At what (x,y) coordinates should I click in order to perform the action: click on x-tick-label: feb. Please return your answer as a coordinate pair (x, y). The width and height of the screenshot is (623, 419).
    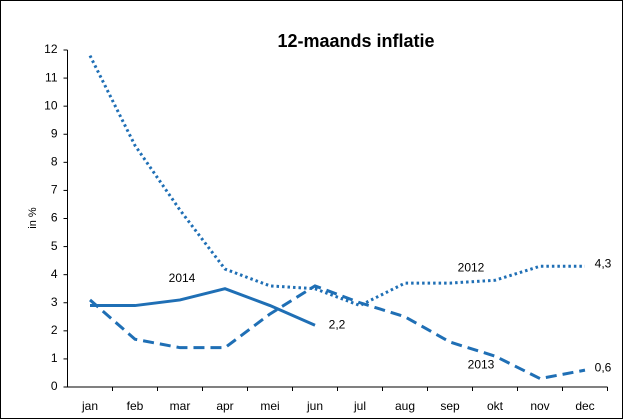
    Looking at the image, I should click on (135, 406).